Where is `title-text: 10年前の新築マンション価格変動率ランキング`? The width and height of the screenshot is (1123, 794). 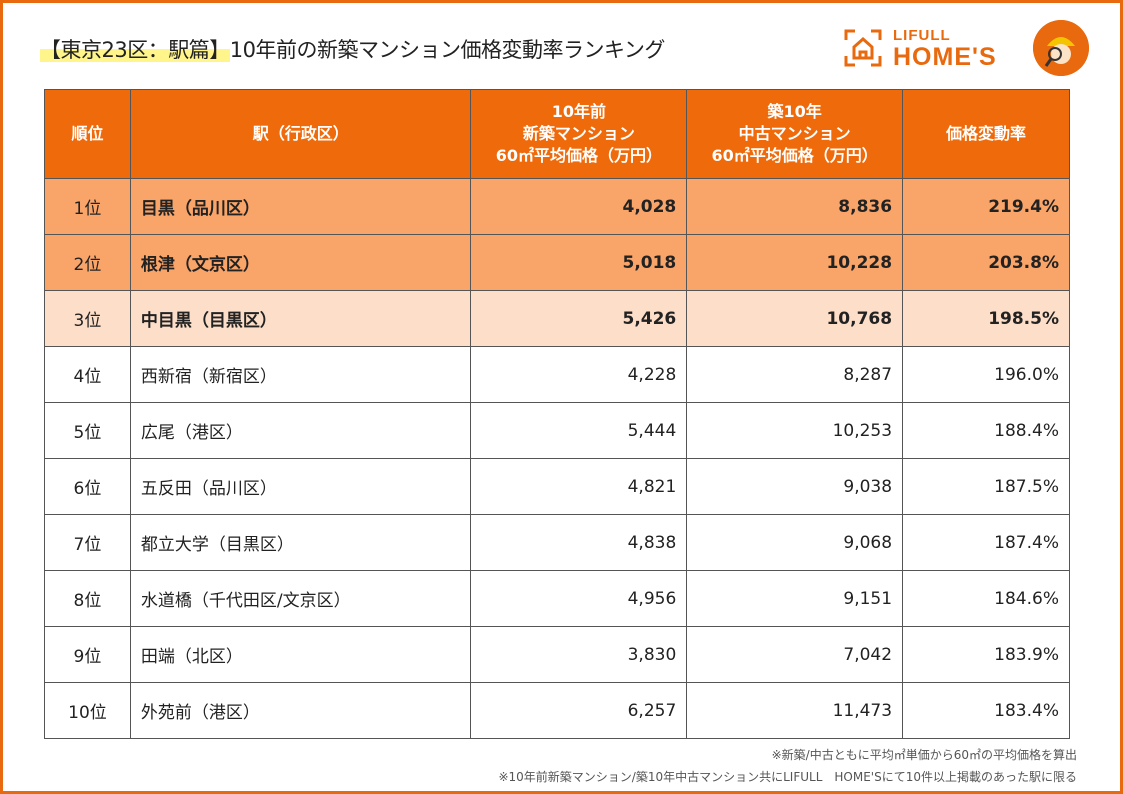 title-text: 10年前の新築マンション価格変動率ランキング is located at coordinates (447, 50).